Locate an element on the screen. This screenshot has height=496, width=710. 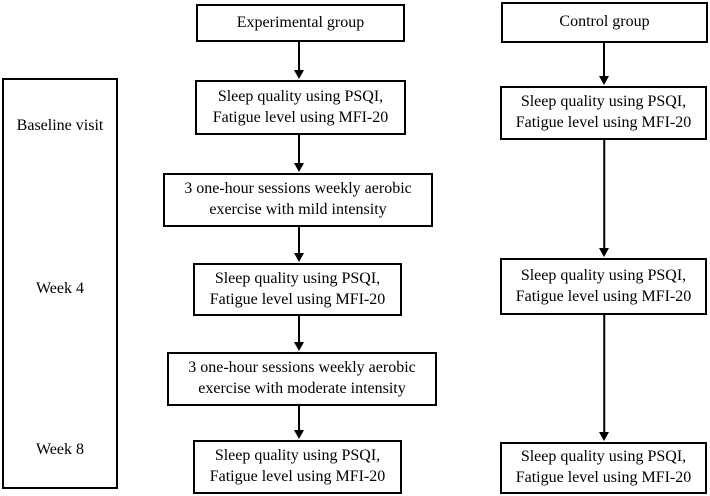
flow-arrow-ctrl-week4-to-week8 is located at coordinates (604, 378).